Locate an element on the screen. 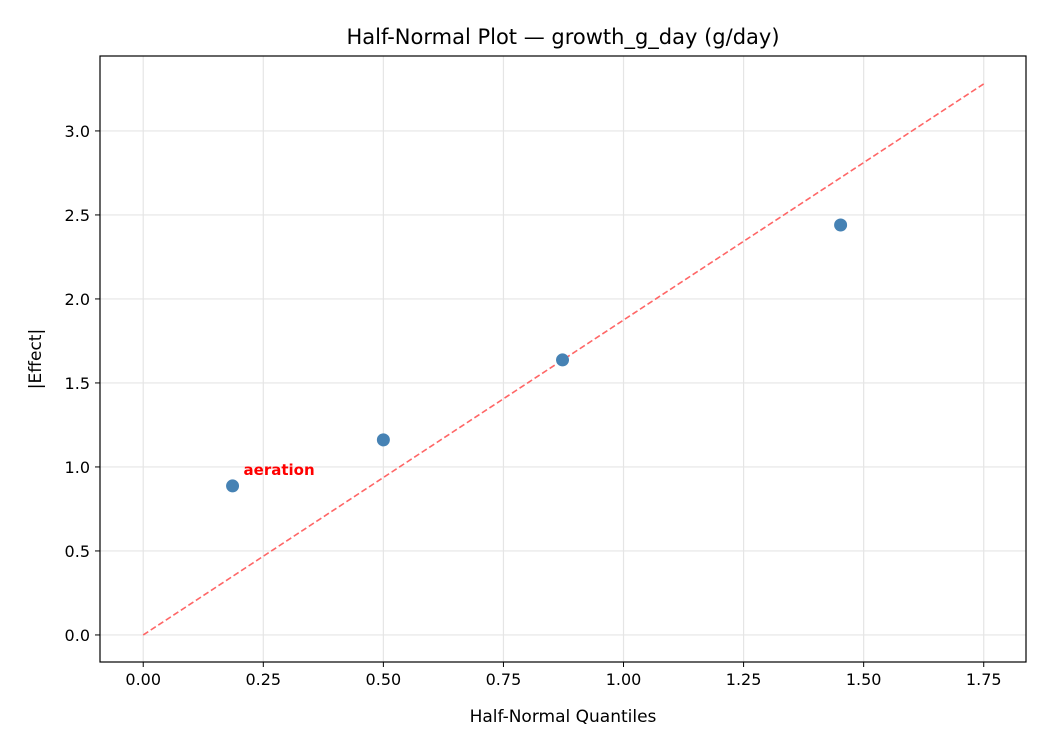 Image resolution: width=1050 pixels, height=754 pixels. point-annotation: aeration is located at coordinates (279, 470).